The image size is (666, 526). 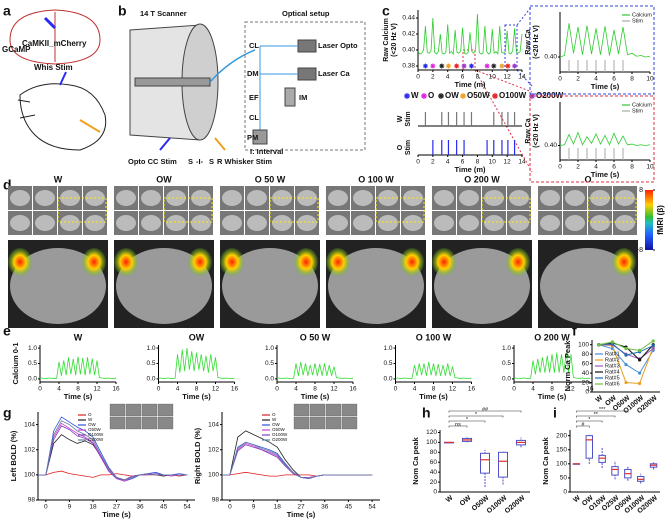 What do you see at coordinates (458, 425) in the screenshot?
I see `significance-label: ns` at bounding box center [458, 425].